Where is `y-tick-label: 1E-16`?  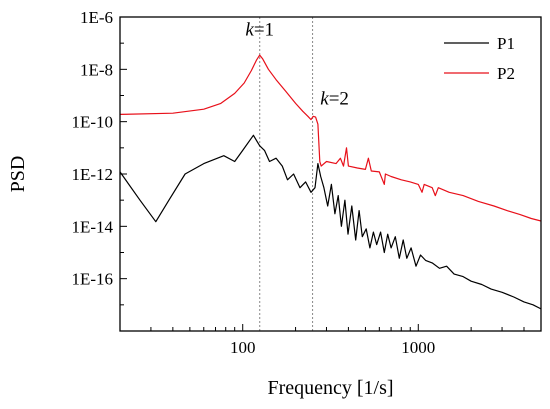 y-tick-label: 1E-16 is located at coordinates (92, 279).